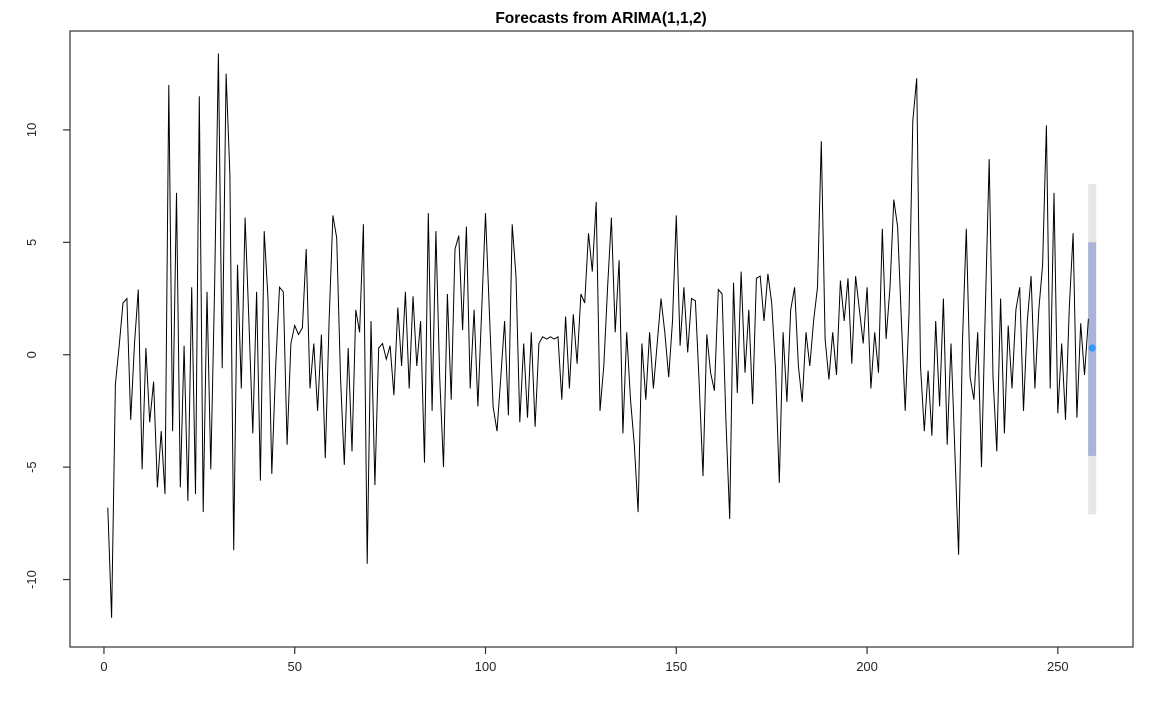 The width and height of the screenshot is (1167, 707). Describe the element at coordinates (600, 18) in the screenshot. I see `chart-title: Forecasts from ARIMA(1,1,2)` at that location.